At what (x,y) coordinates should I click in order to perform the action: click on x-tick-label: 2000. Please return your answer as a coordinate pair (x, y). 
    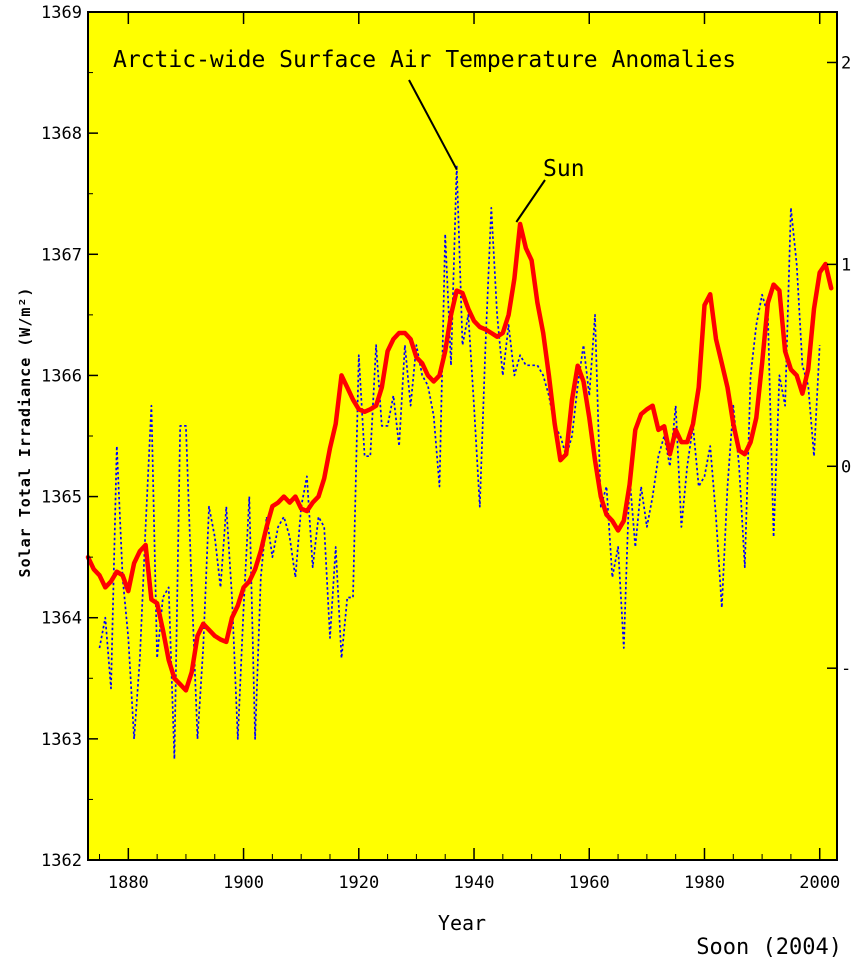
    Looking at the image, I should click on (819, 883).